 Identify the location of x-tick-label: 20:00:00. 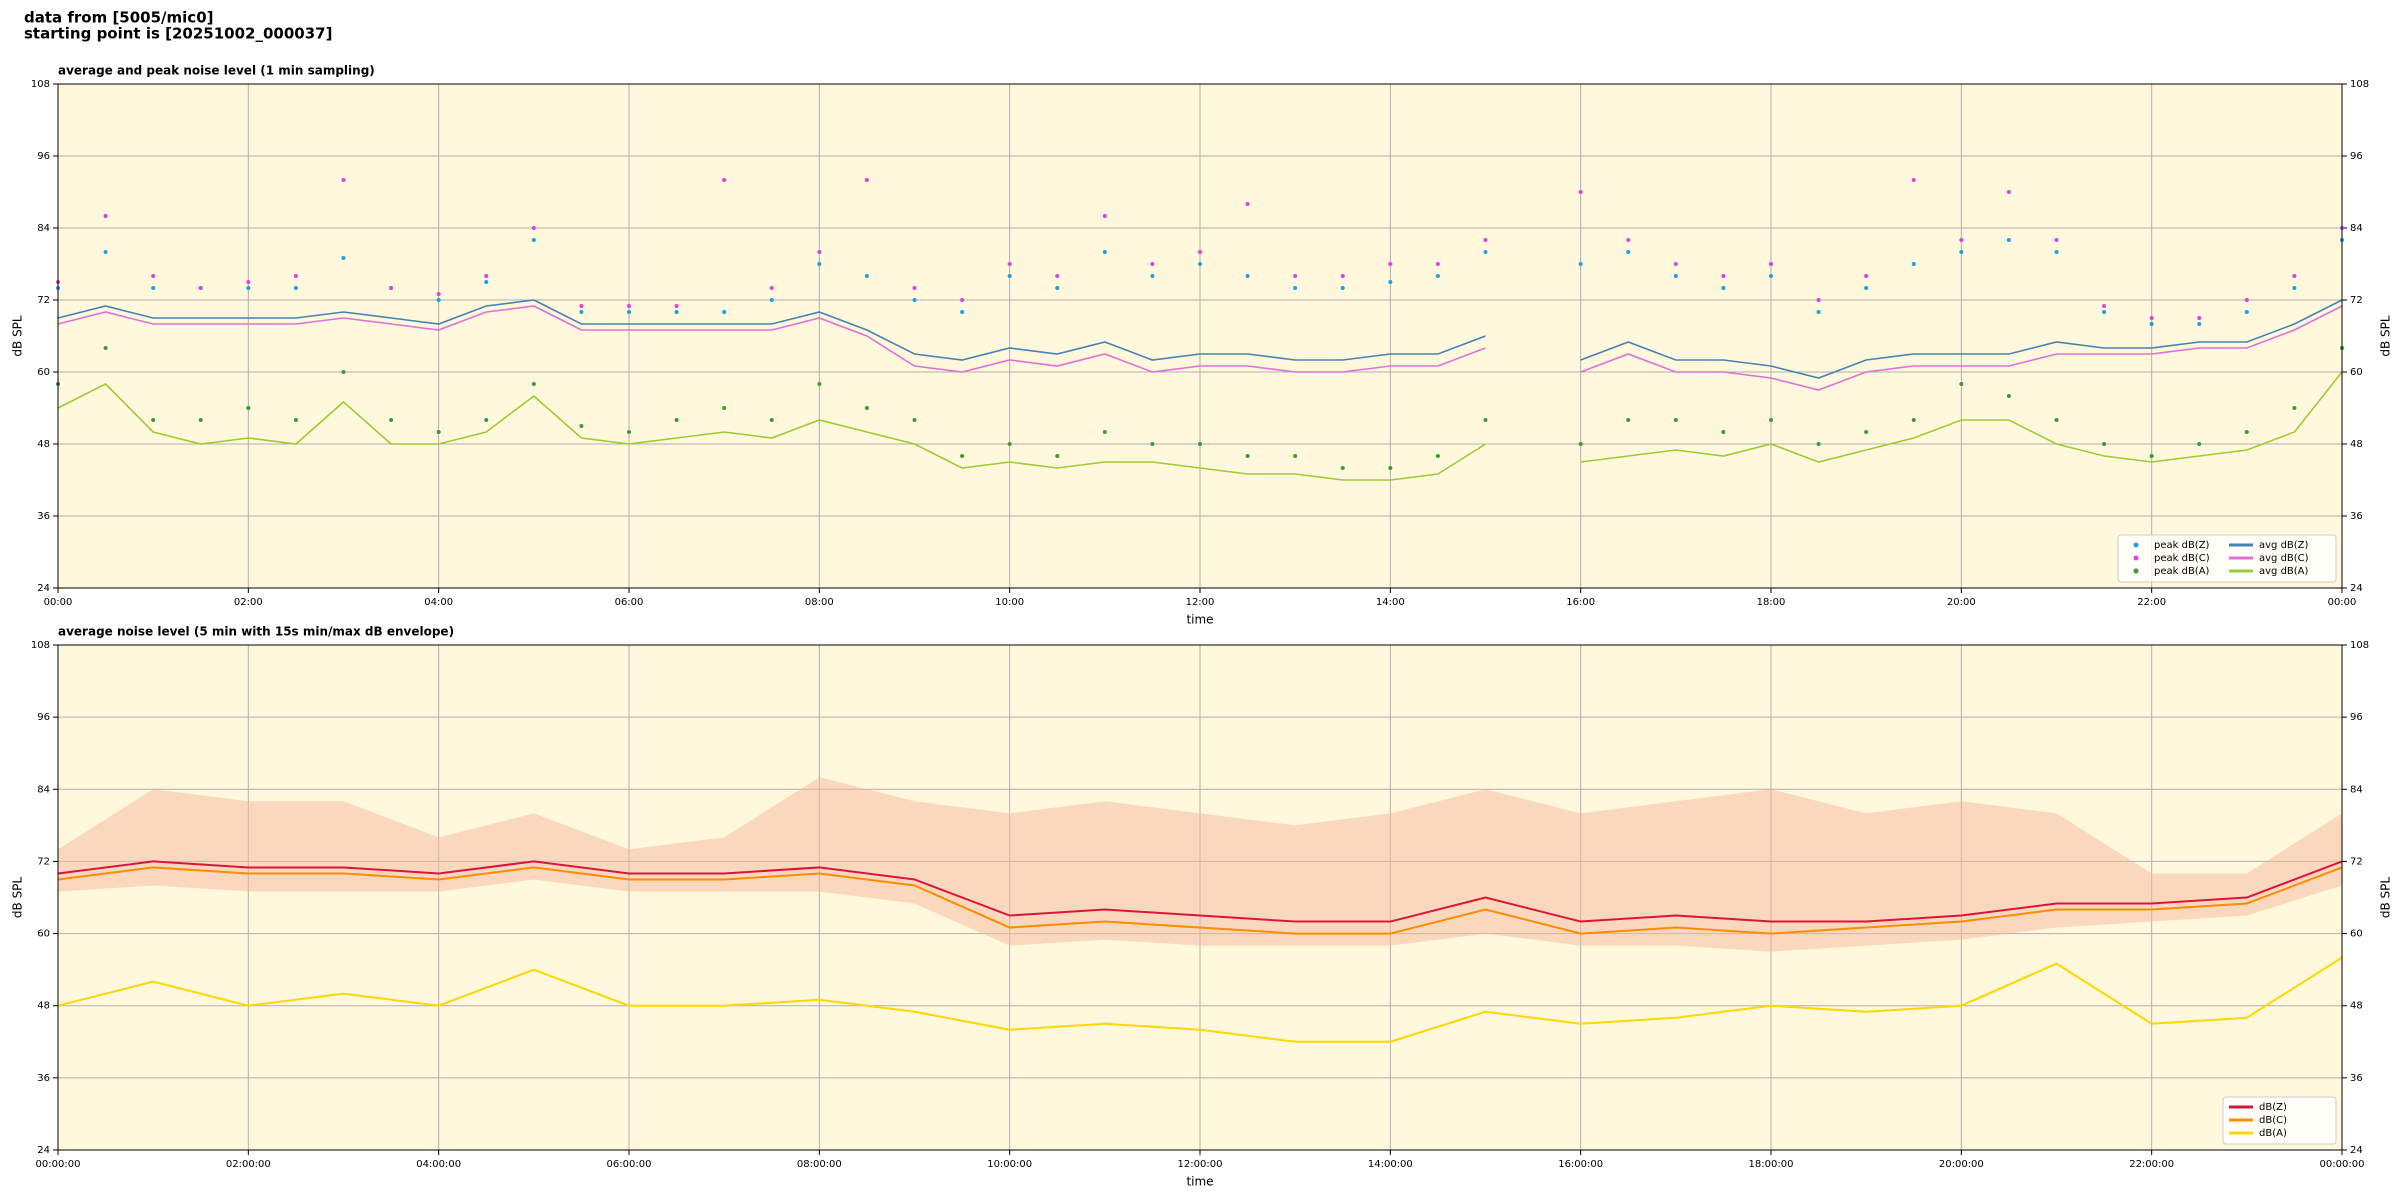
(1961, 1164).